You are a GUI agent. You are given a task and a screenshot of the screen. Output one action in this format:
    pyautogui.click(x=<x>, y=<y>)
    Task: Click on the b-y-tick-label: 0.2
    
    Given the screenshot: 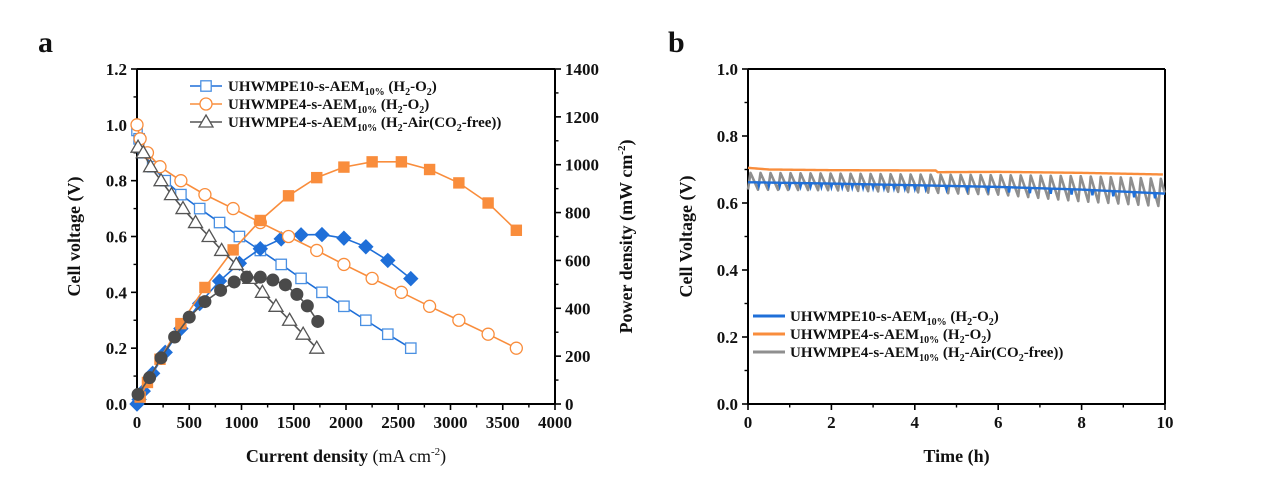 What is the action you would take?
    pyautogui.click(x=727, y=337)
    